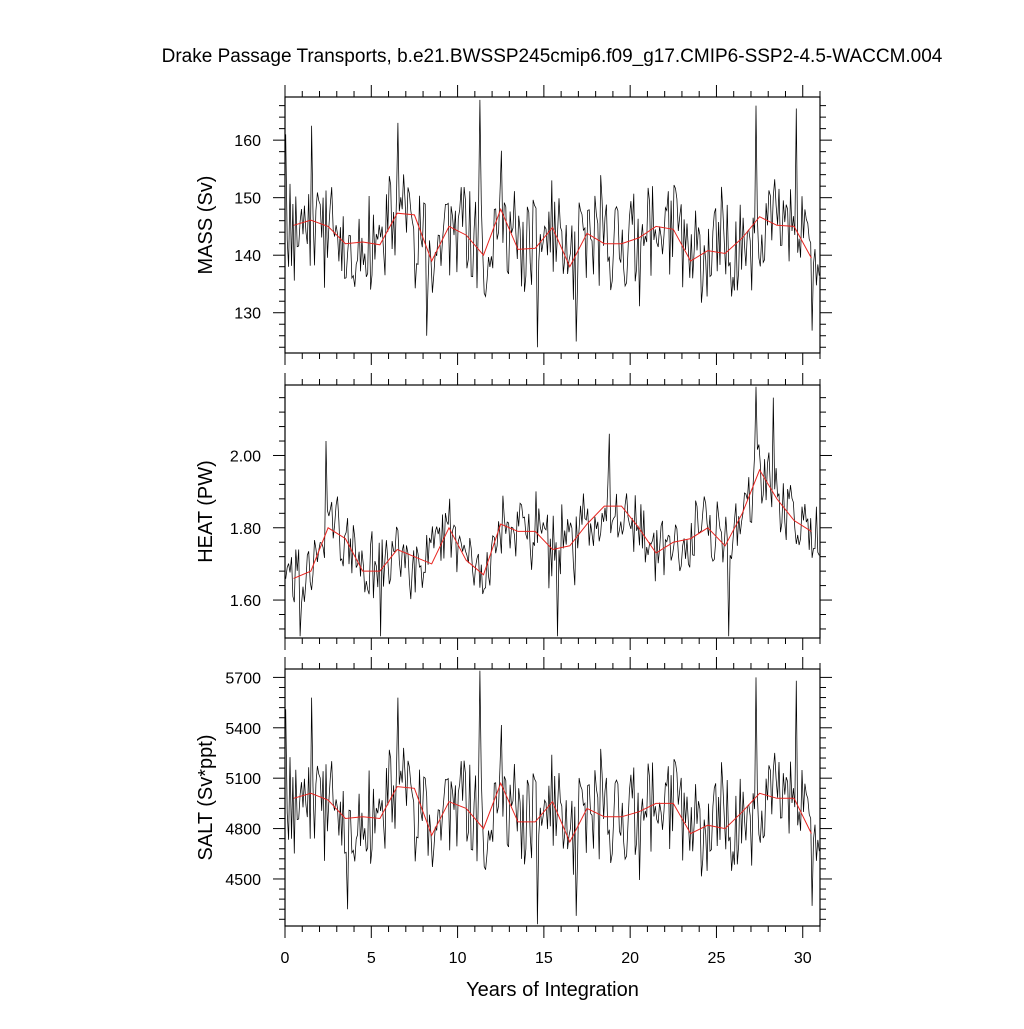 This screenshot has width=1024, height=1029. I want to click on y-axis-label: MASS (Sv), so click(206, 225).